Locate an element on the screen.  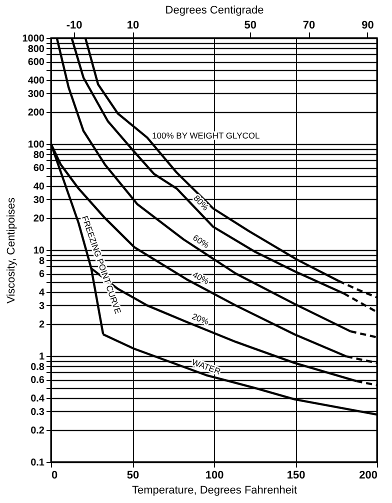
y-tick-label: 10 is located at coordinates (39, 251).